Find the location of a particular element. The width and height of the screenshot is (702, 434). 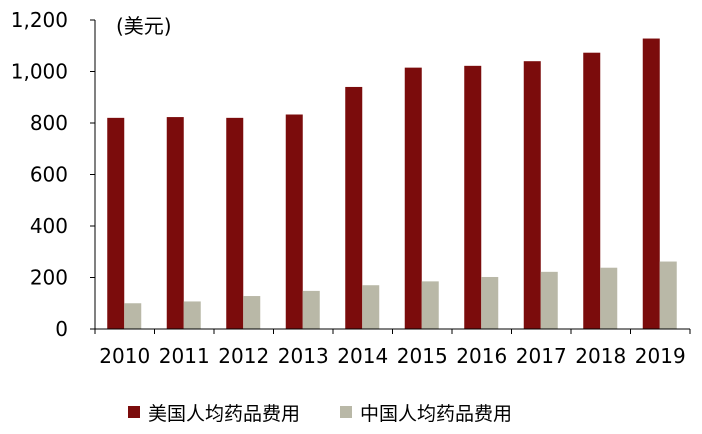

y-tick-label: 1,200 is located at coordinates (39, 20).